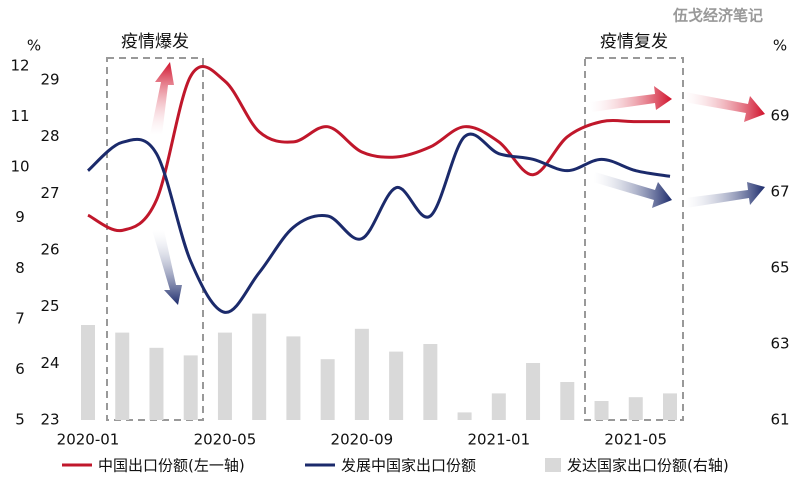  I want to click on y-tick-label: 11, so click(19, 116).